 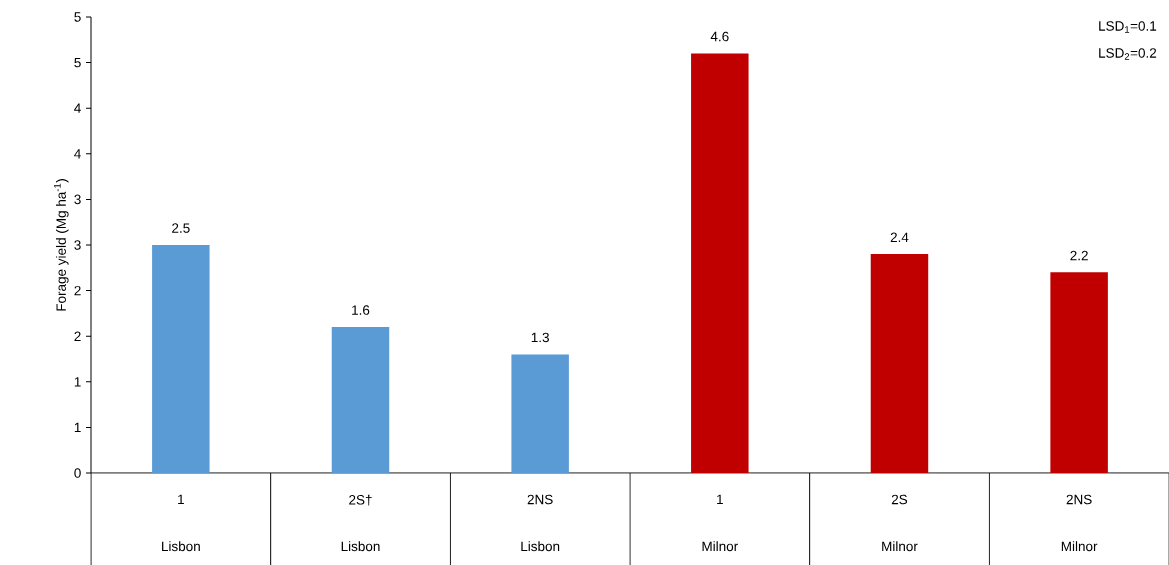 What do you see at coordinates (361, 310) in the screenshot?
I see `data-label: 1.6` at bounding box center [361, 310].